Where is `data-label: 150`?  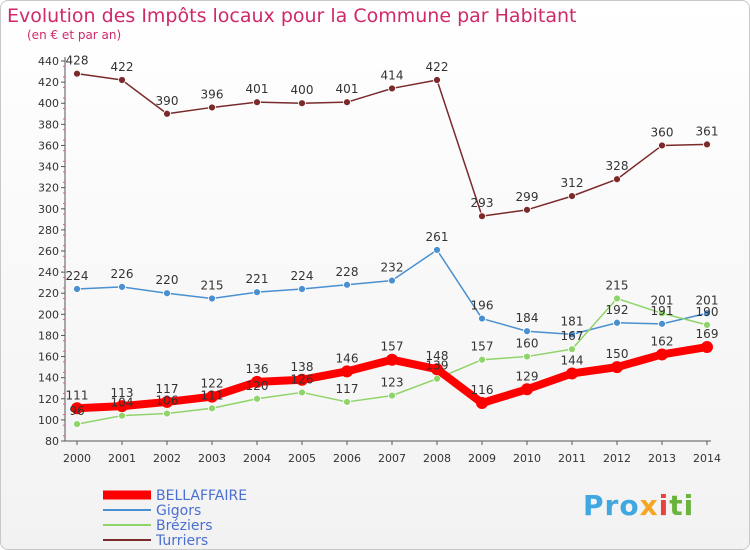 data-label: 150 is located at coordinates (617, 354).